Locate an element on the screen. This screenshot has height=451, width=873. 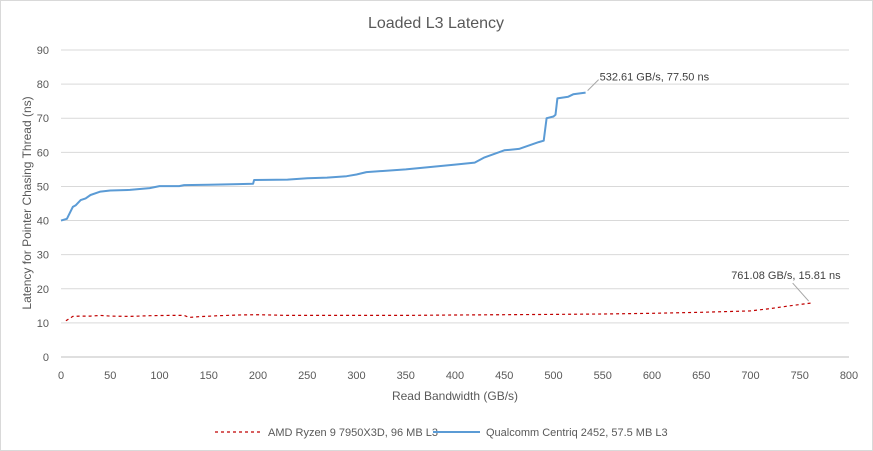
chart-title: Loaded L3 Latency is located at coordinates (436, 23).